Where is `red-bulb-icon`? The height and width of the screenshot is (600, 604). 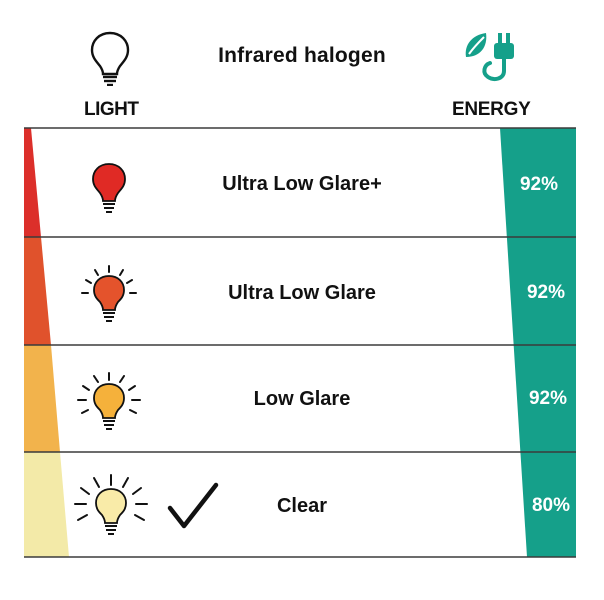 red-bulb-icon is located at coordinates (109, 188).